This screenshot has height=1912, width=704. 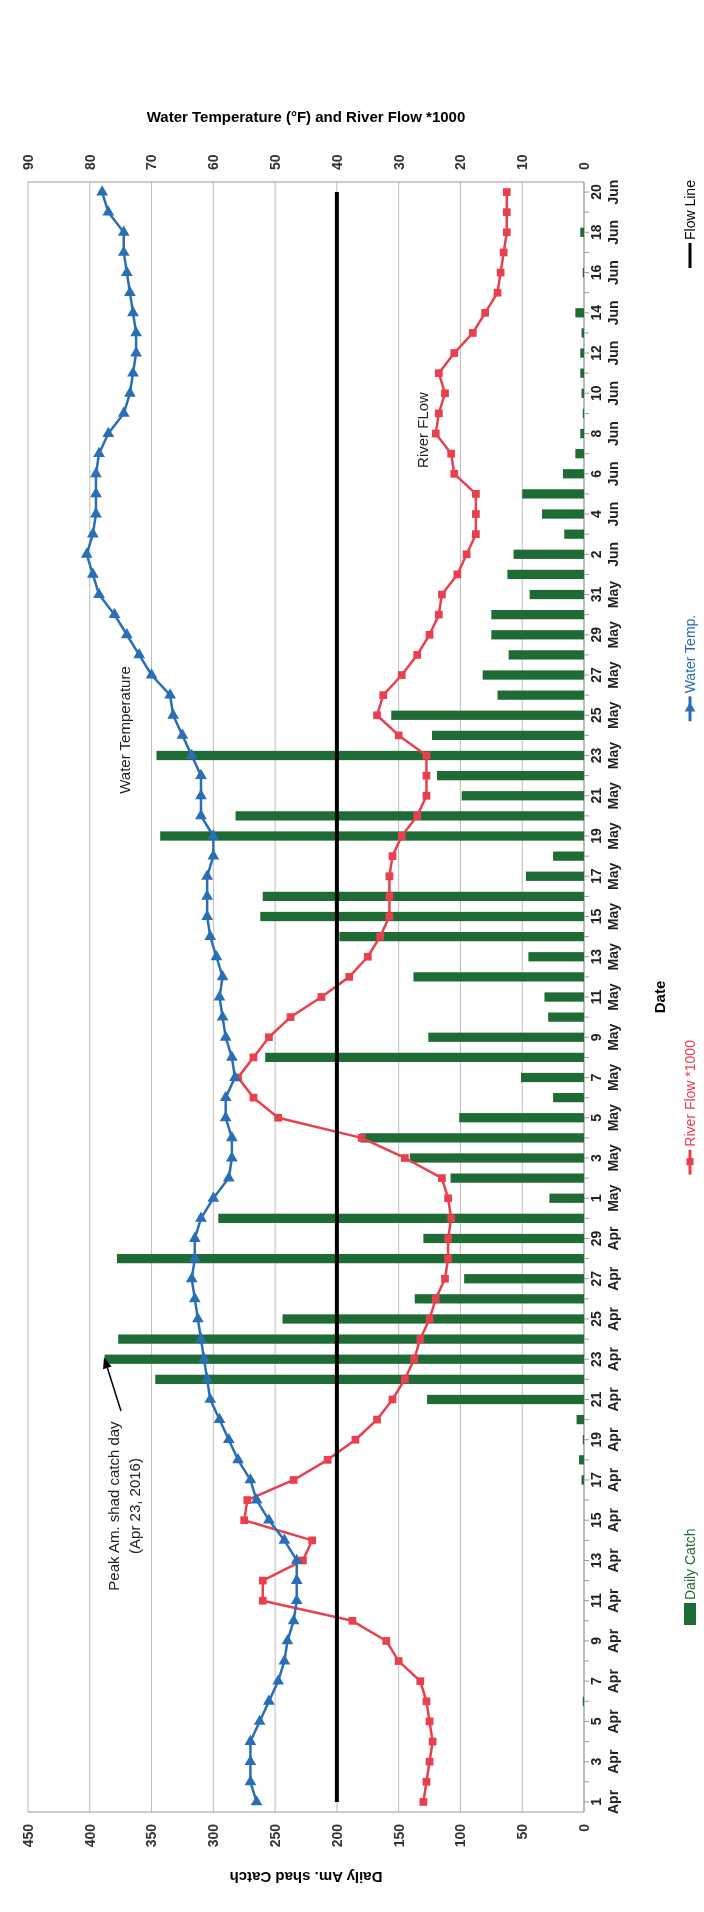 I want to click on y-tick-label: 14 Jun, so click(x=604, y=313).